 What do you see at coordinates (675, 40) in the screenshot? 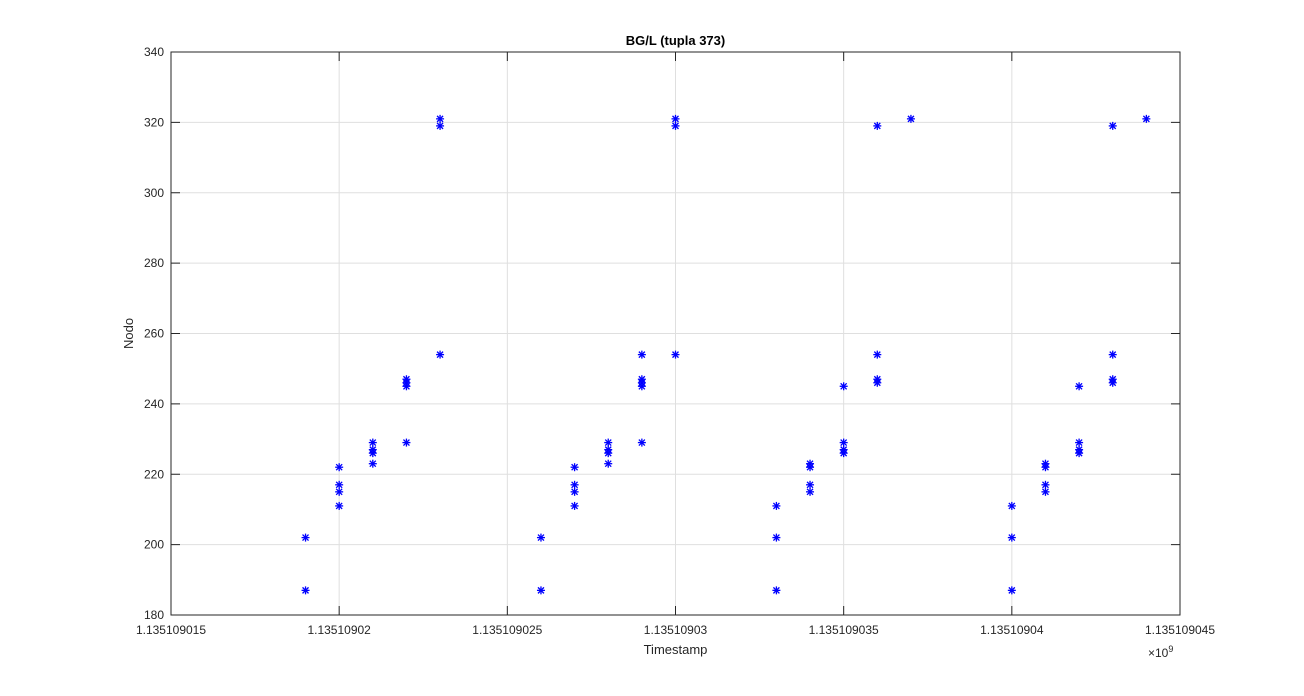
I see `chart-title: BG/L (tupla 373)` at bounding box center [675, 40].